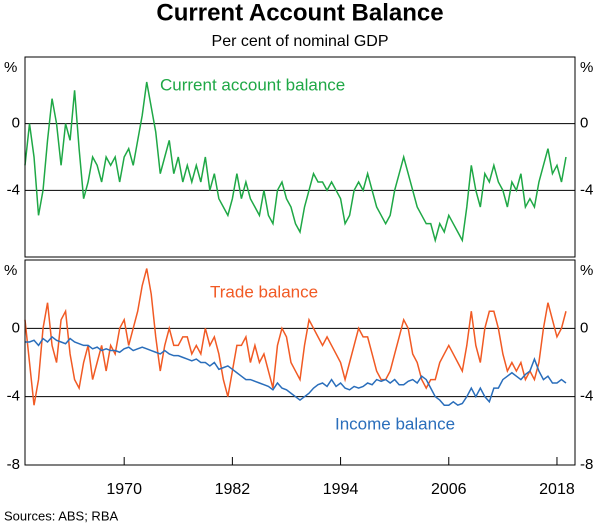  Describe the element at coordinates (233, 489) in the screenshot. I see `x-tick-label: 1982` at that location.